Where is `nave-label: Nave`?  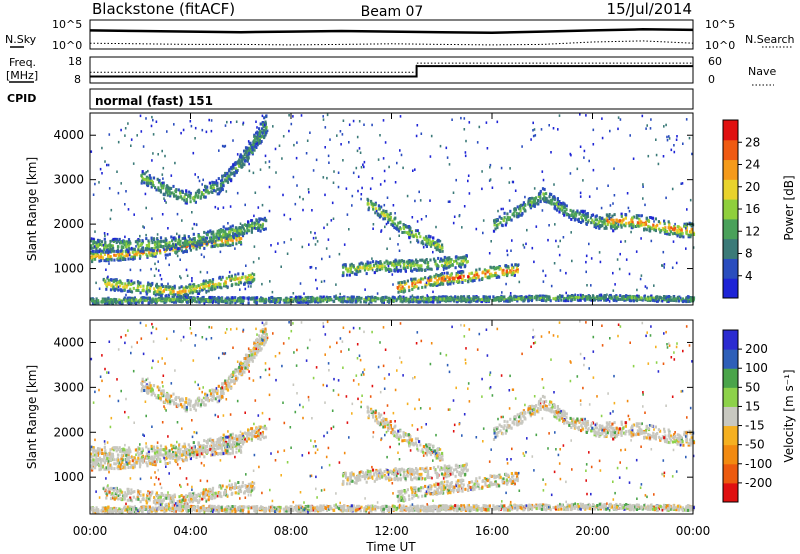 nave-label: Nave is located at coordinates (762, 71).